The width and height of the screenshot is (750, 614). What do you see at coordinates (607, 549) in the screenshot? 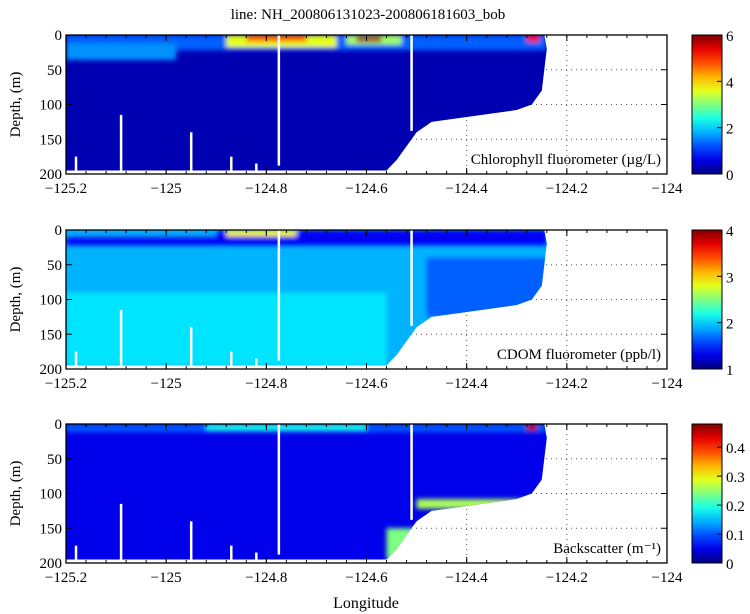
I see `panel-label: Backscatter (m⁻¹)` at bounding box center [607, 549].